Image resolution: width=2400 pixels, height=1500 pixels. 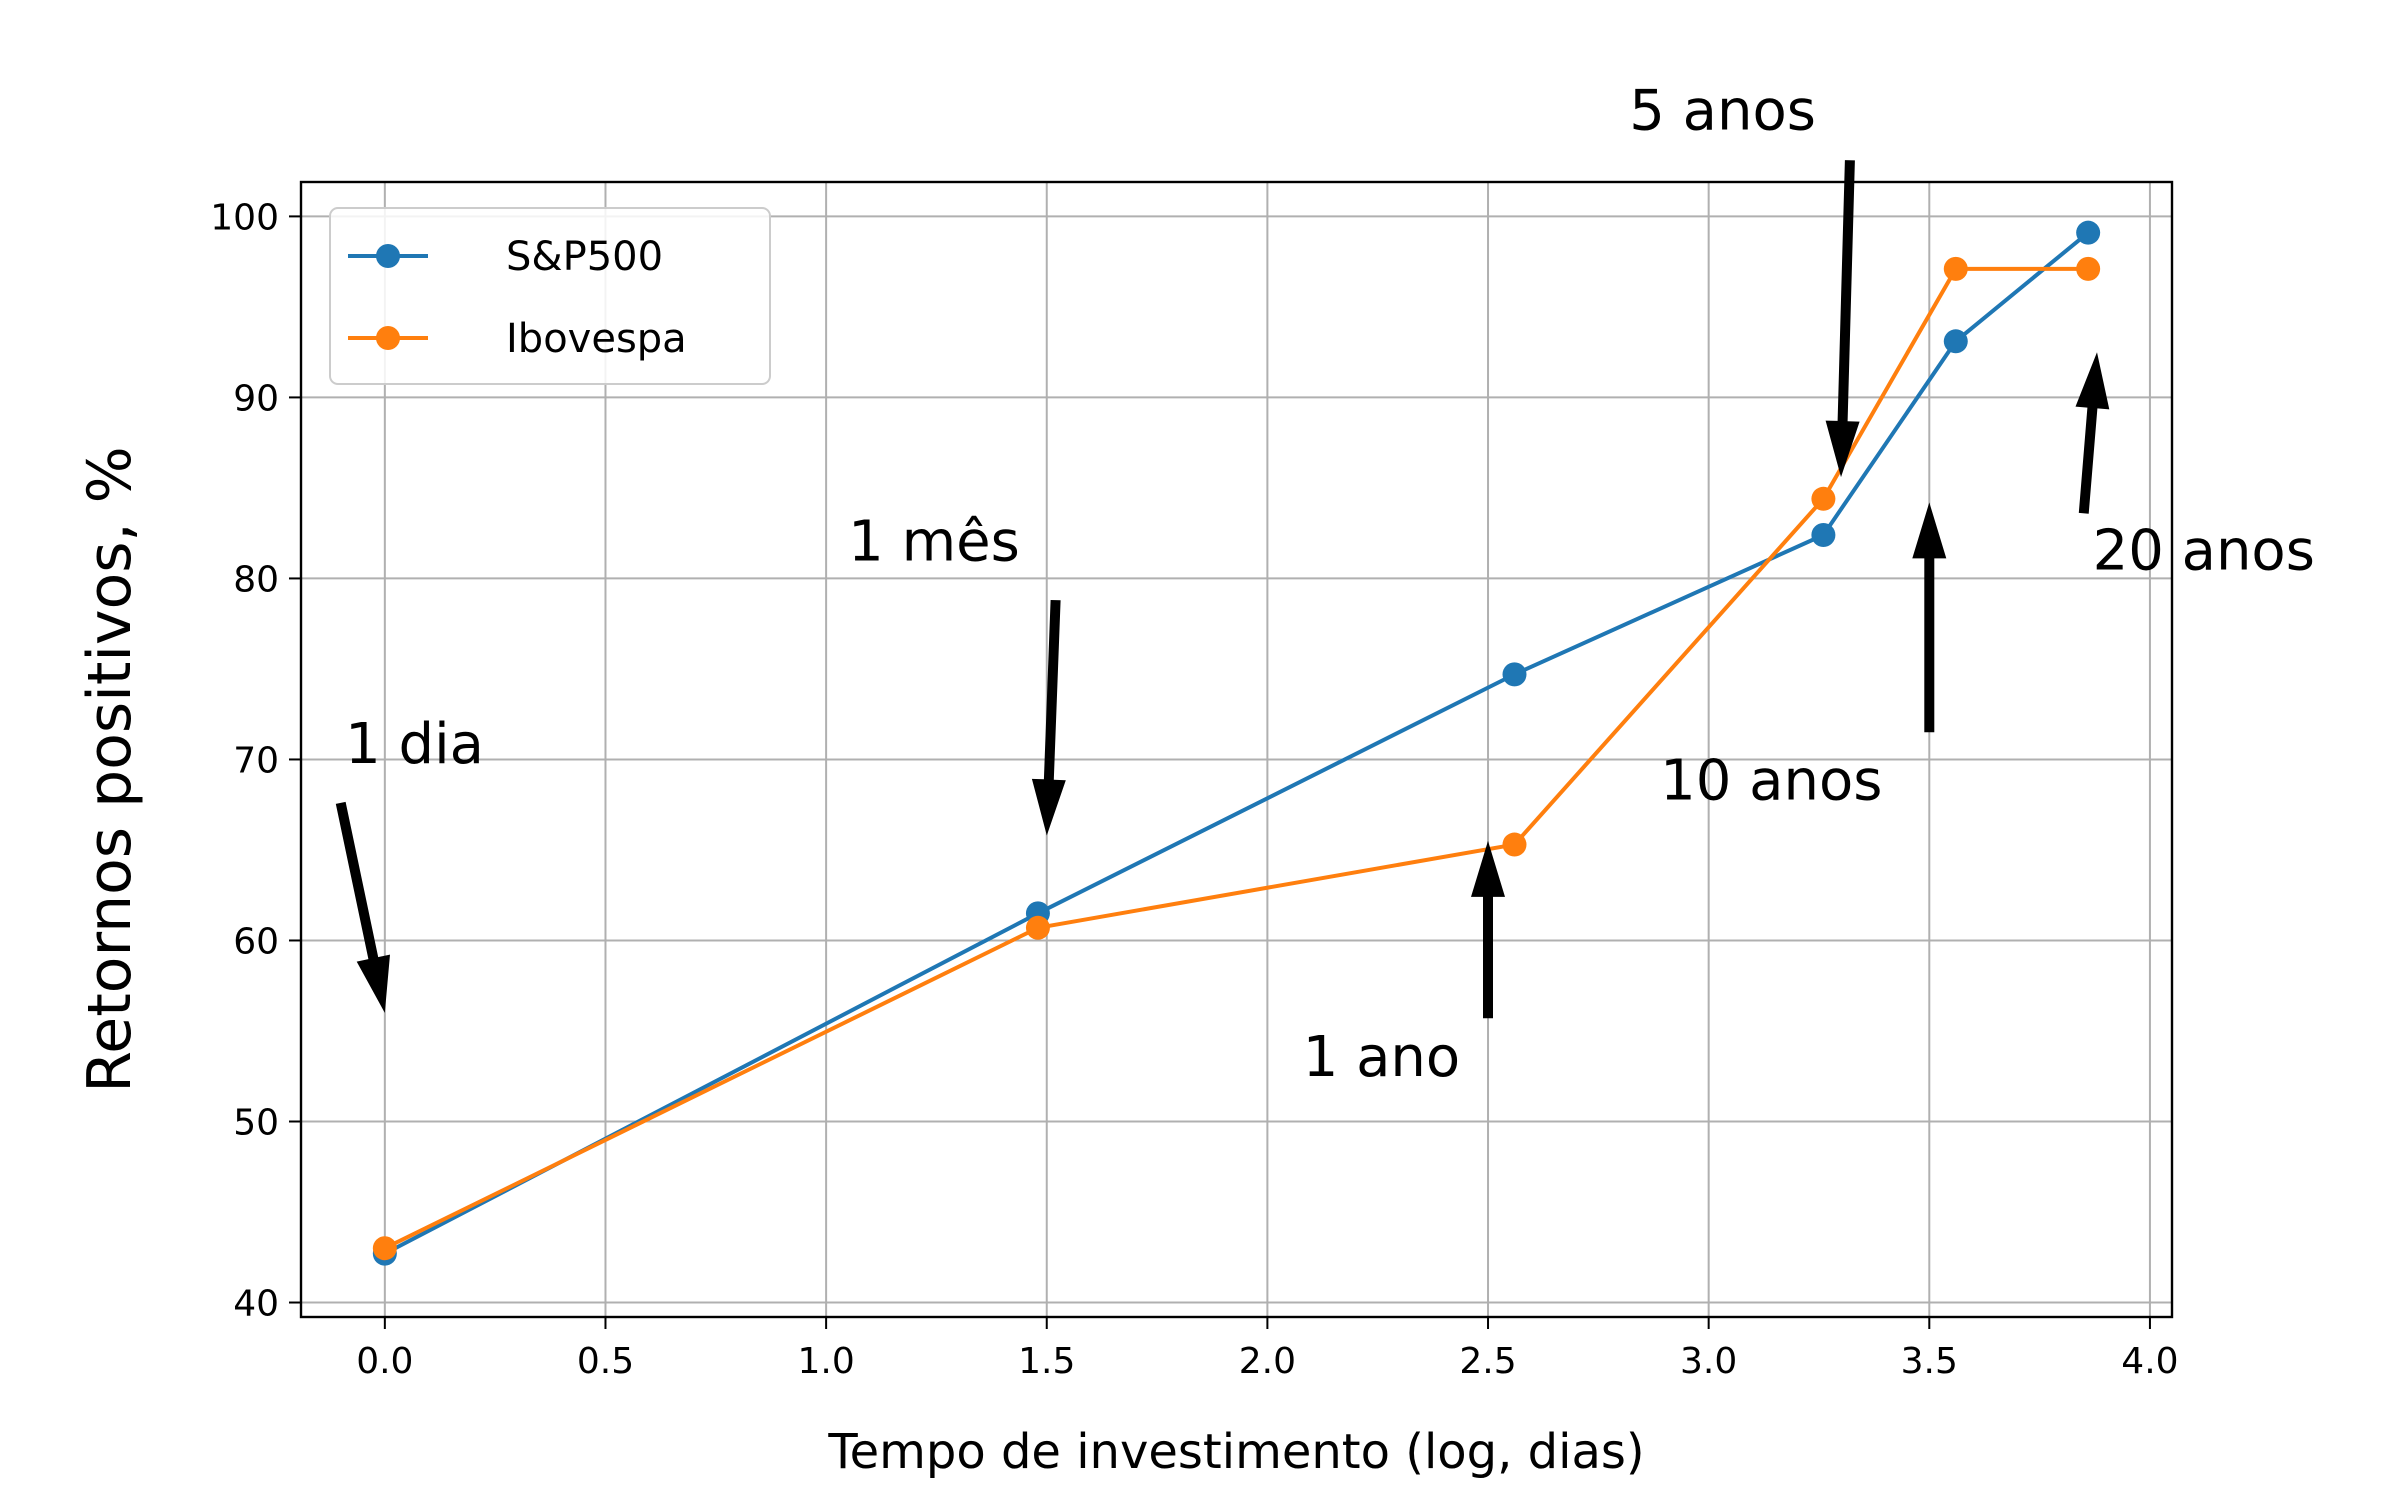 I want to click on annotation-label: 10 anos, so click(x=1771, y=780).